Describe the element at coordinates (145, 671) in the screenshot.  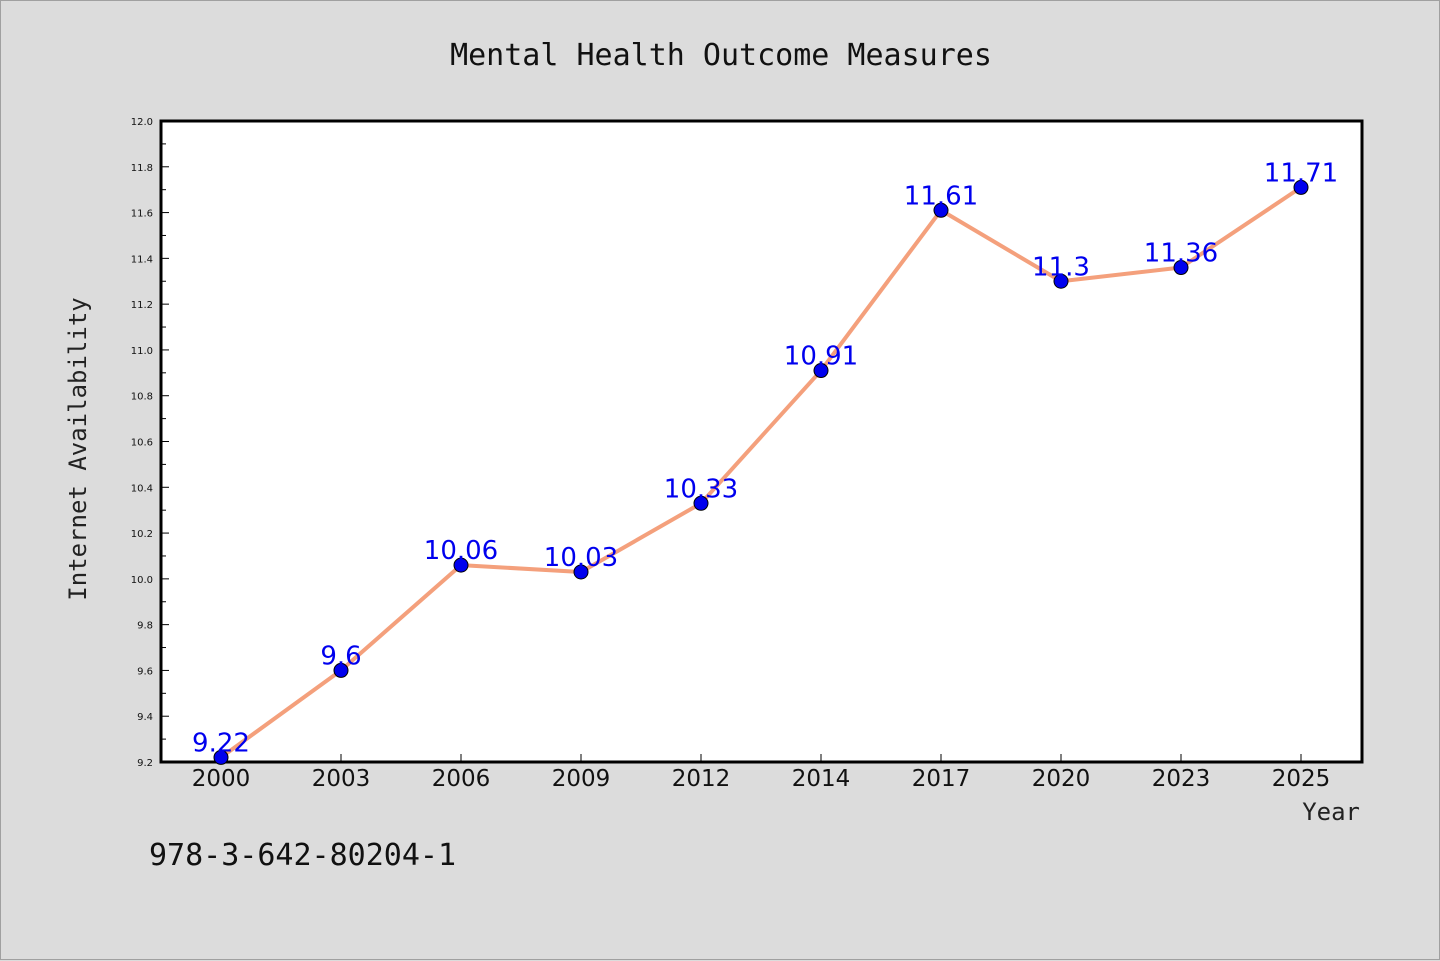
I see `y-tick-label: 9.6` at that location.